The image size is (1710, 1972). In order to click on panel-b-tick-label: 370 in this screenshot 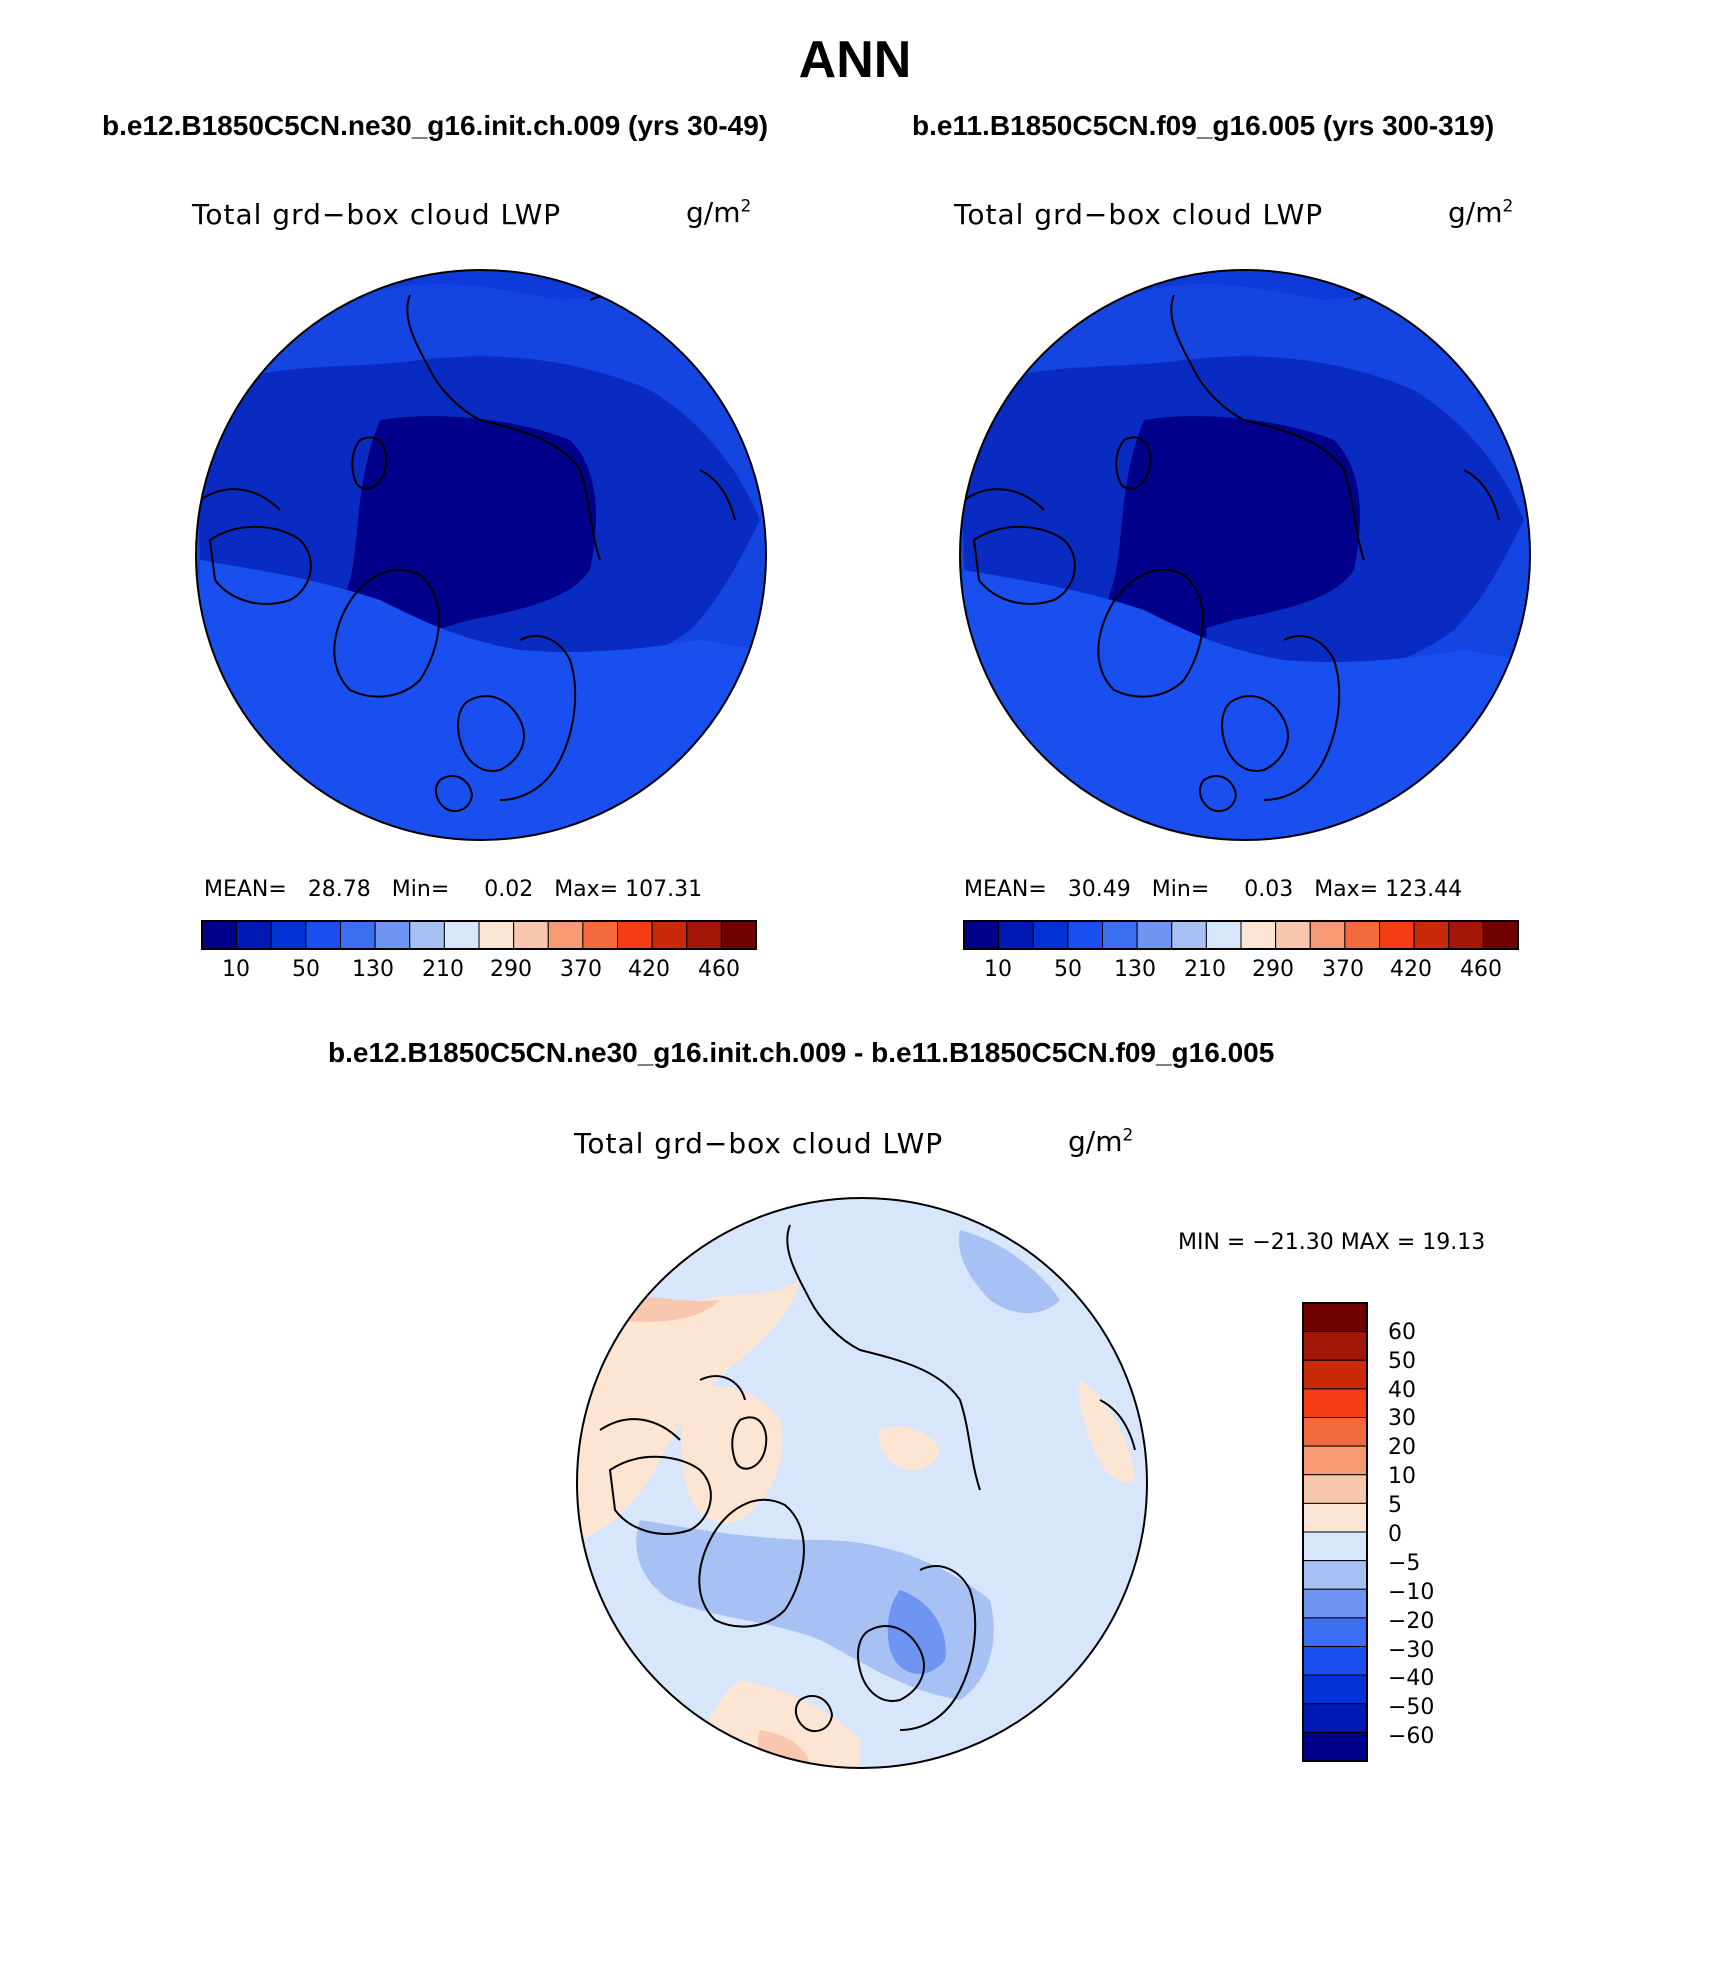, I will do `click(1343, 969)`.